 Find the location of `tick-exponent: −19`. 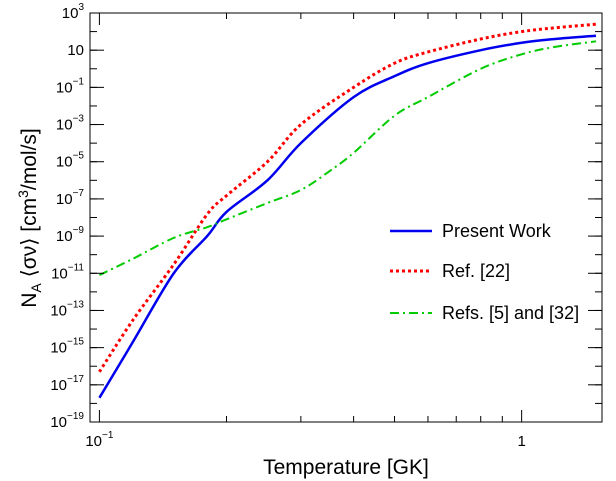

tick-exponent: −19 is located at coordinates (75, 416).